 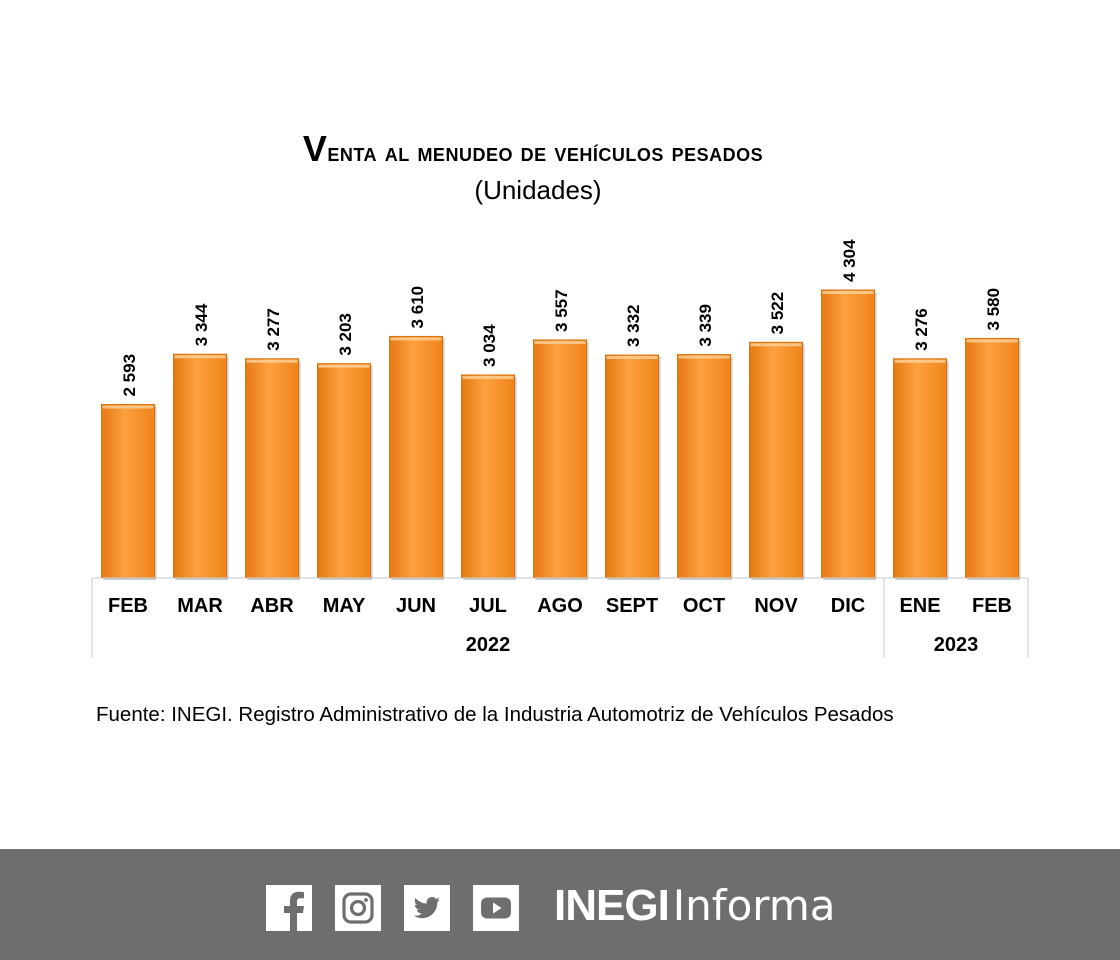 I want to click on value-label: 3 339, so click(x=705, y=325).